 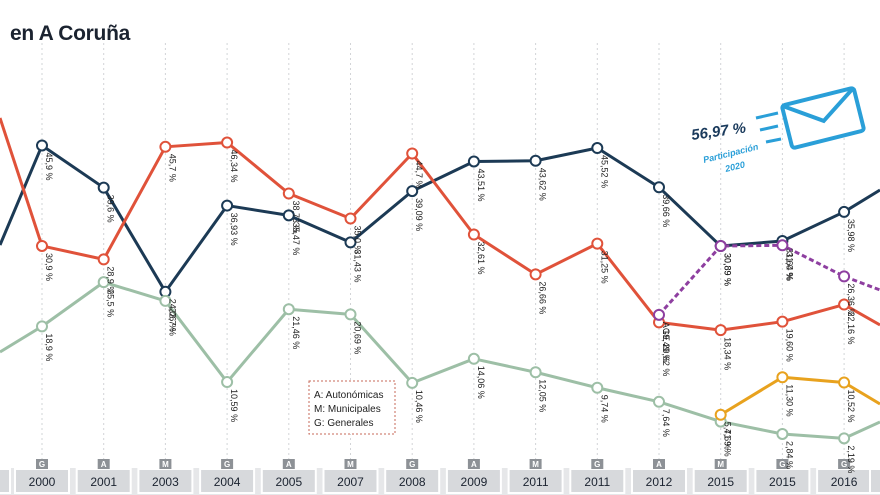 What do you see at coordinates (543, 184) in the screenshot?
I see `data-label-dark: 43,62 %` at bounding box center [543, 184].